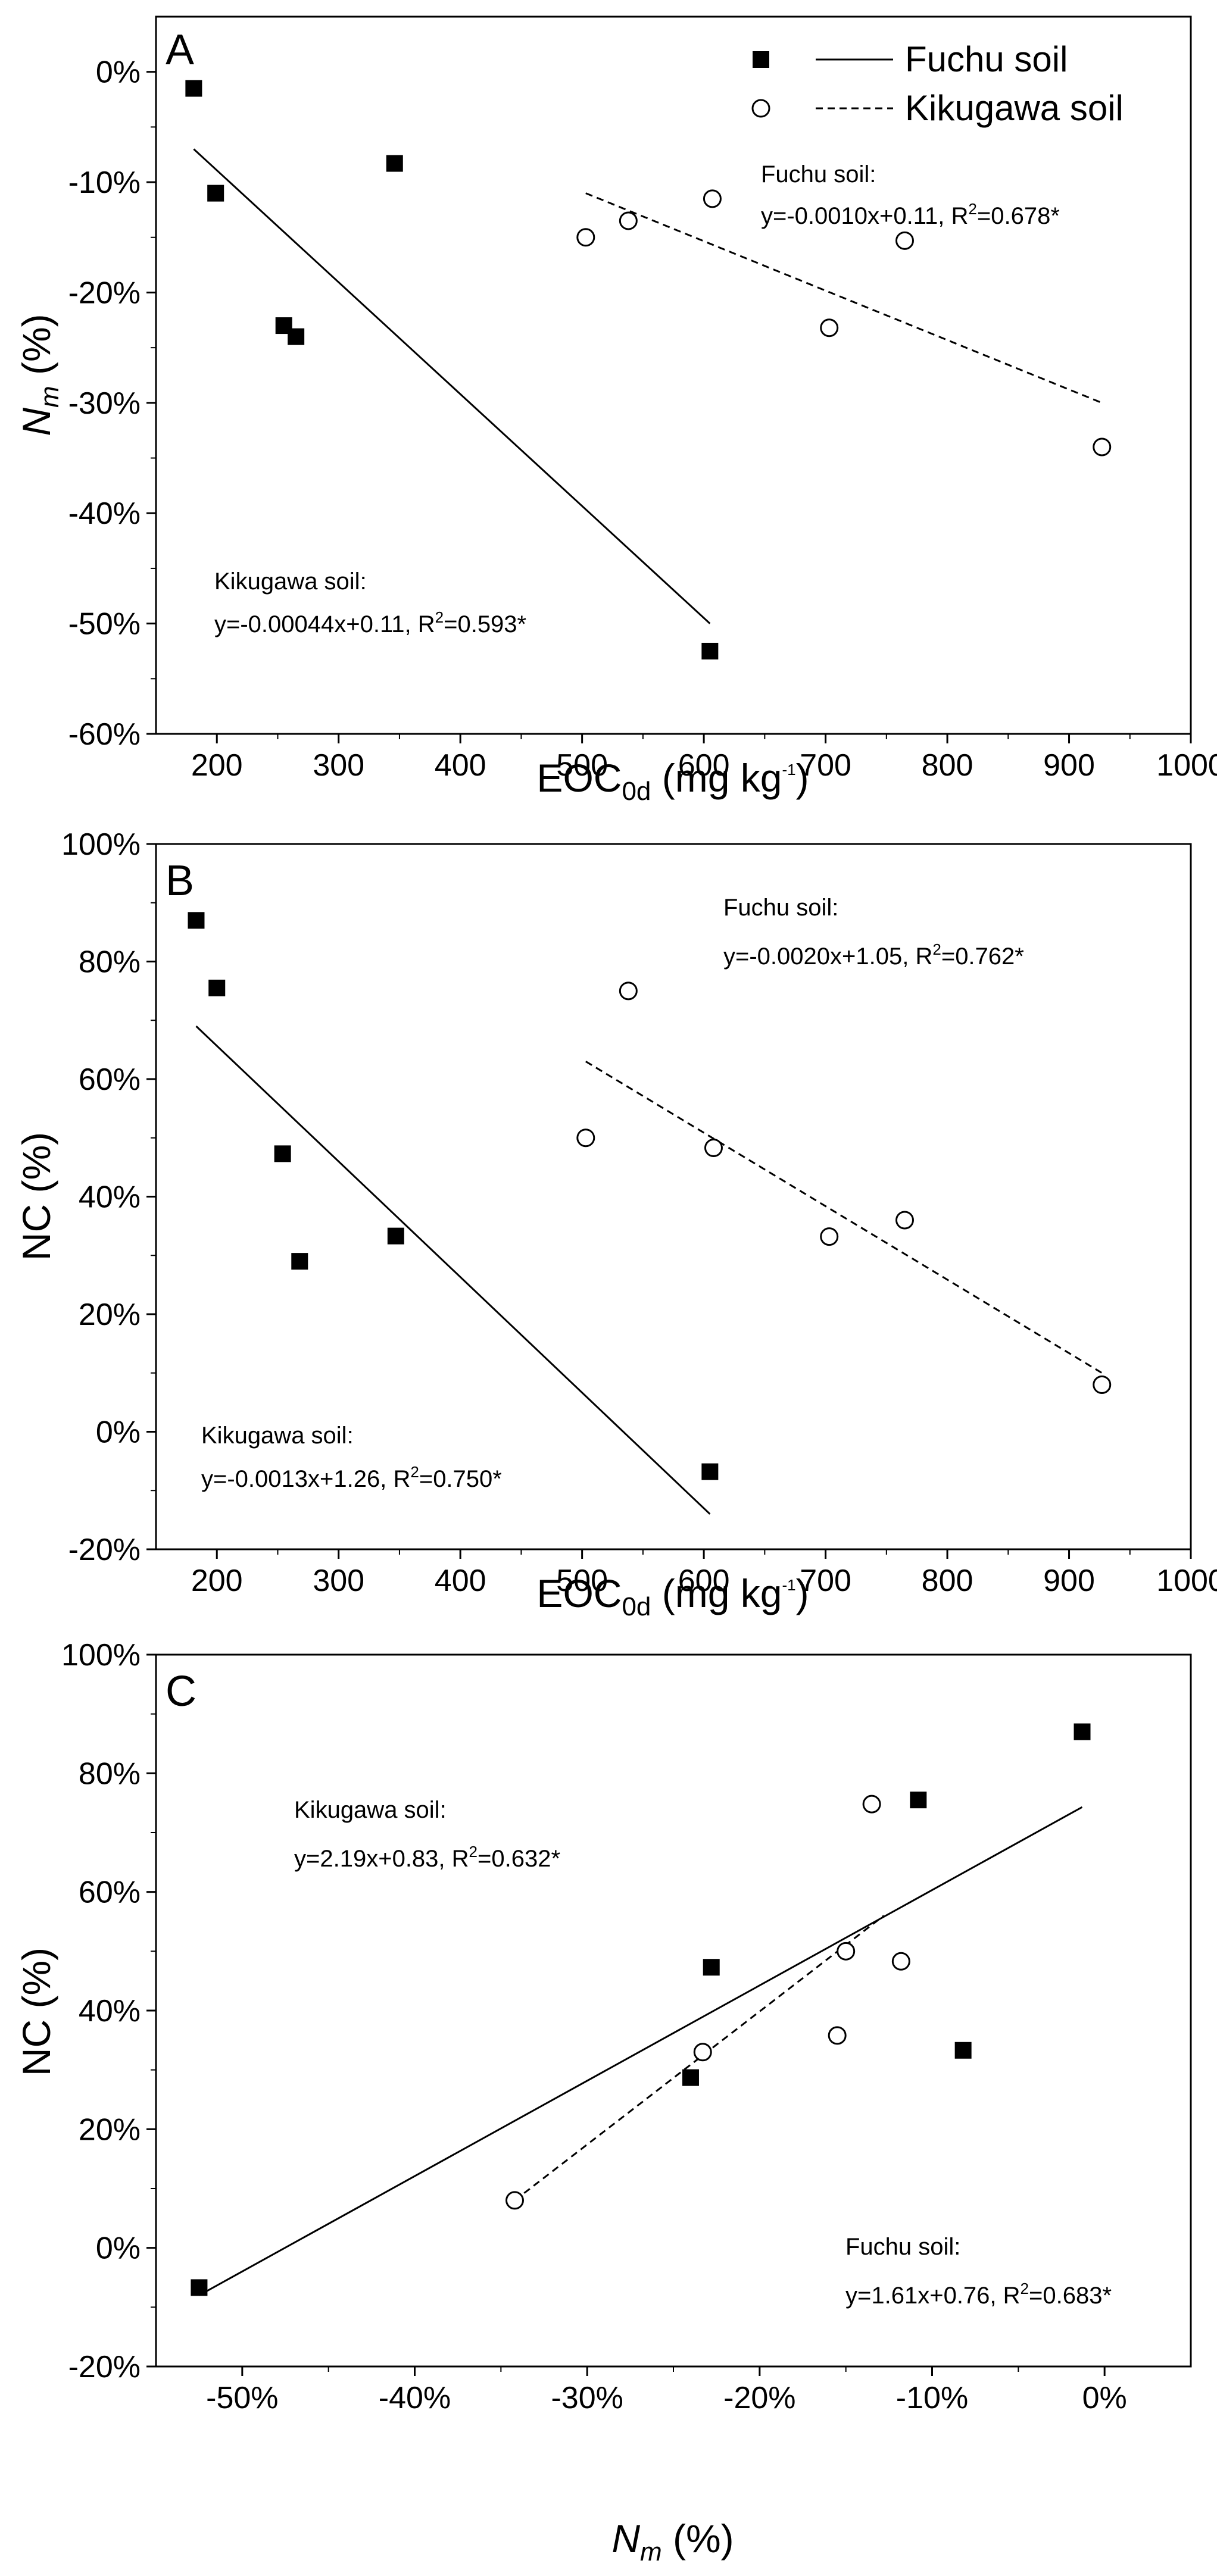 The height and width of the screenshot is (2576, 1217). Describe the element at coordinates (666, 2390) in the screenshot. I see `panel-c-x-ticks: -50% -40% -30% -20% -10% 0%` at that location.